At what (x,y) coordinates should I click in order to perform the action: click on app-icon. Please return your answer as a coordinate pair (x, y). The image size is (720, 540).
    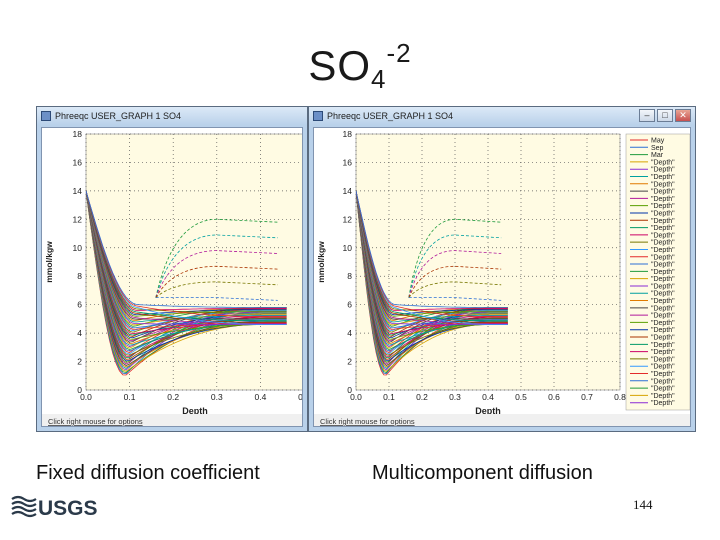
    Looking at the image, I should click on (318, 116).